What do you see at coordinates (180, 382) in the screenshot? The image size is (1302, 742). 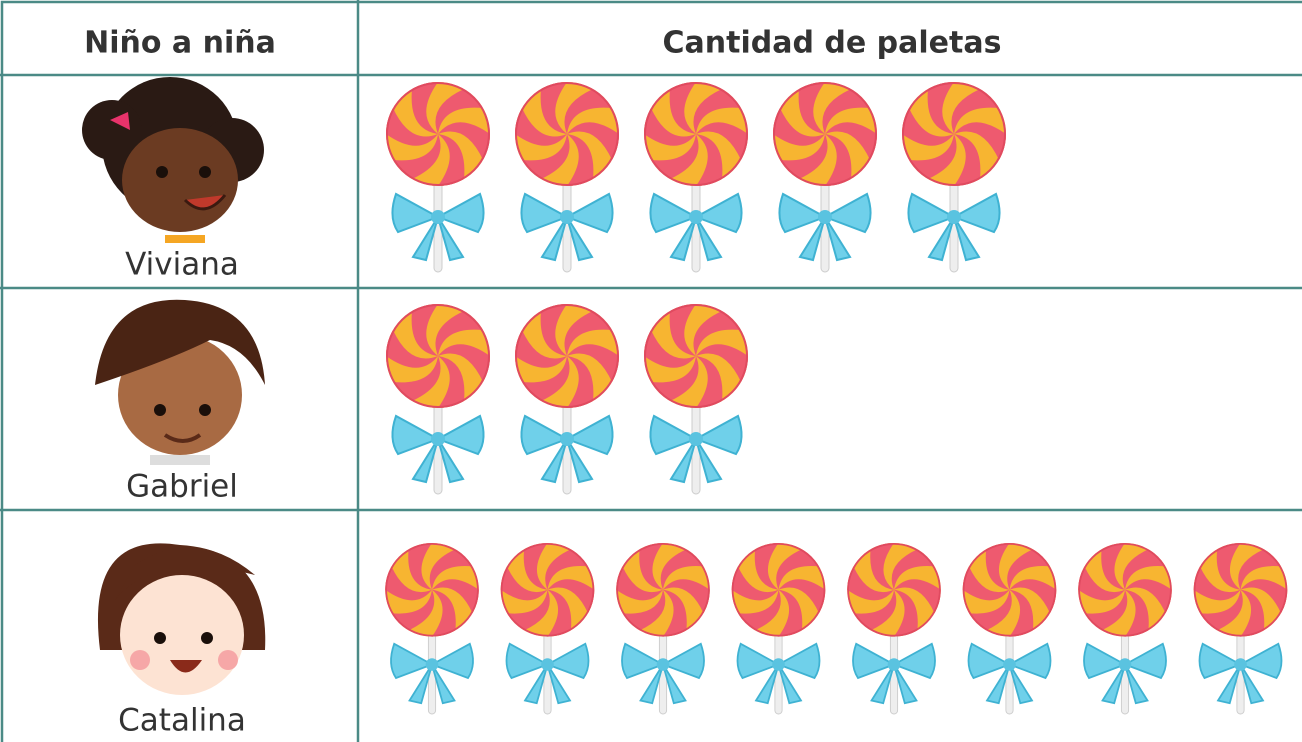 I see `avatar-gabriel` at bounding box center [180, 382].